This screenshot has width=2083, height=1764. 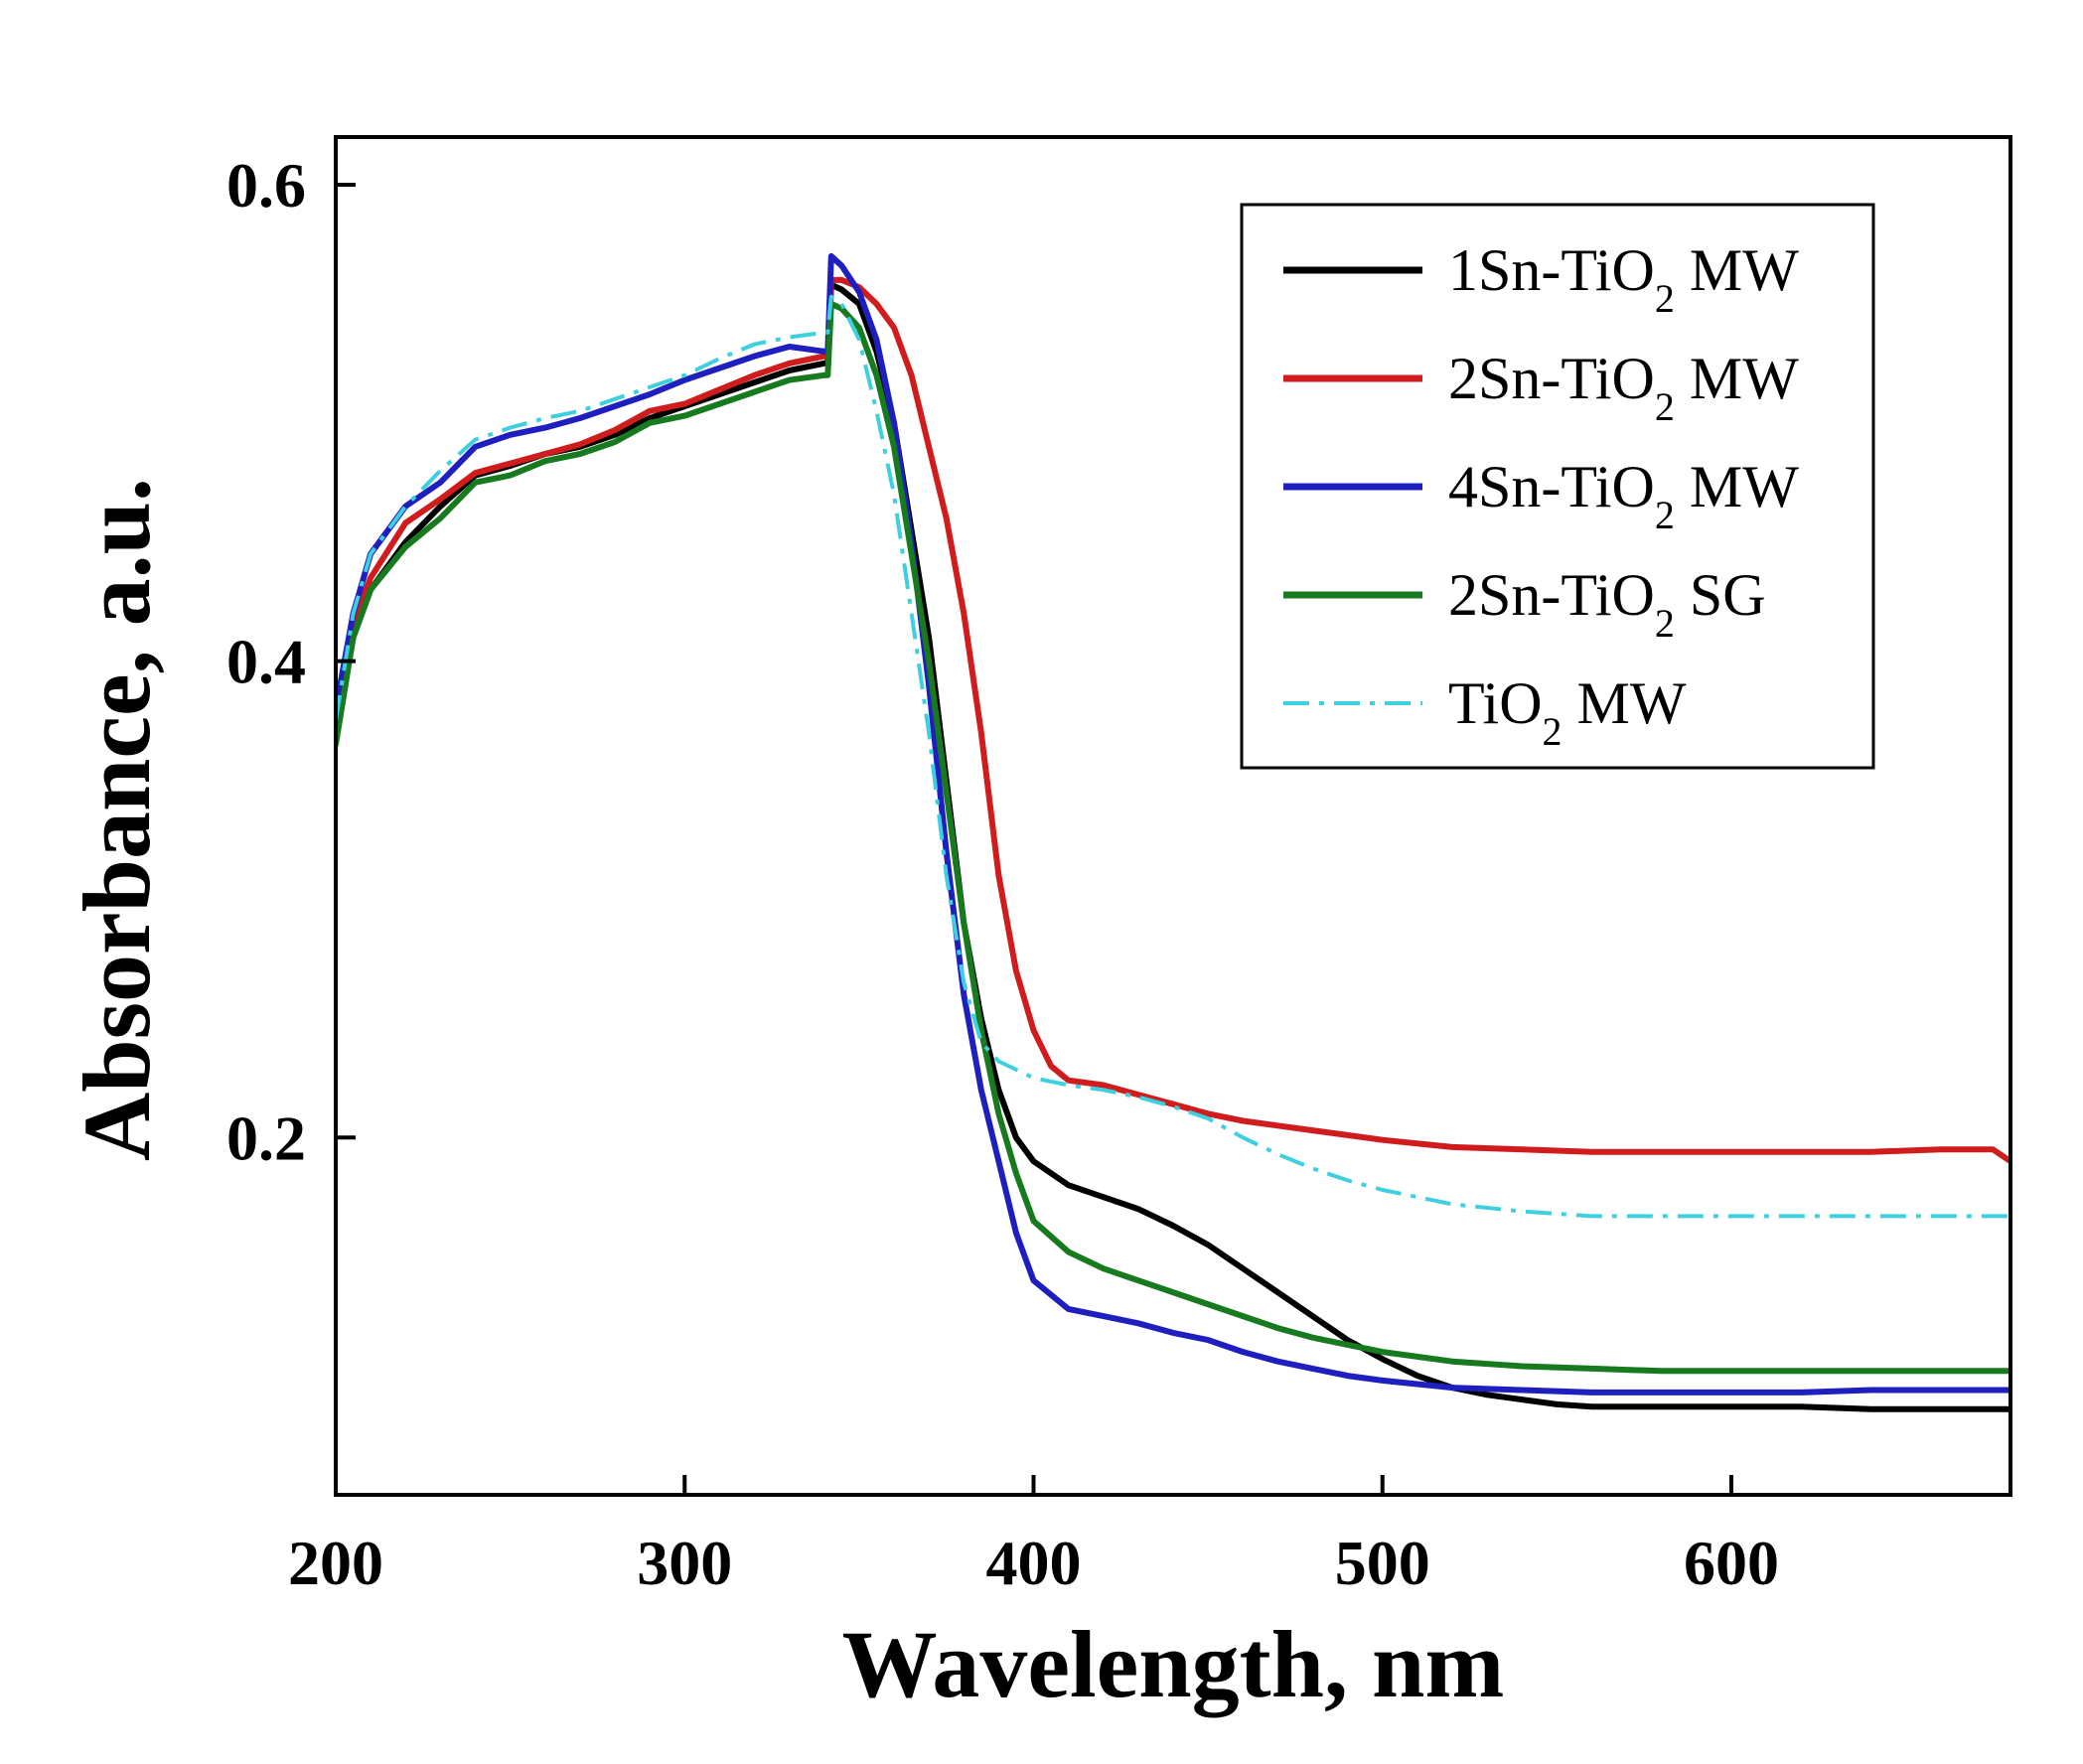 What do you see at coordinates (1034, 1563) in the screenshot?
I see `x-tick-label: 400` at bounding box center [1034, 1563].